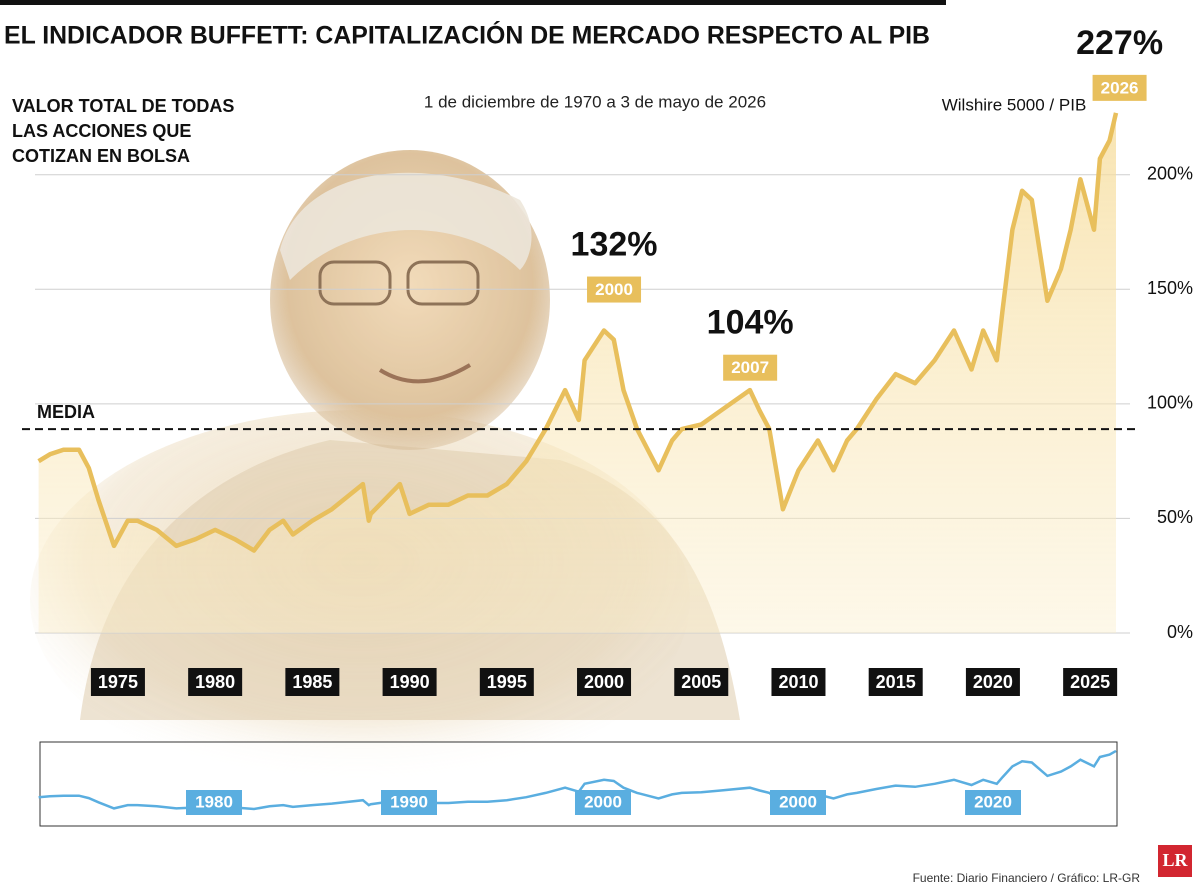  I want to click on navigator-label: 2020, so click(993, 801).